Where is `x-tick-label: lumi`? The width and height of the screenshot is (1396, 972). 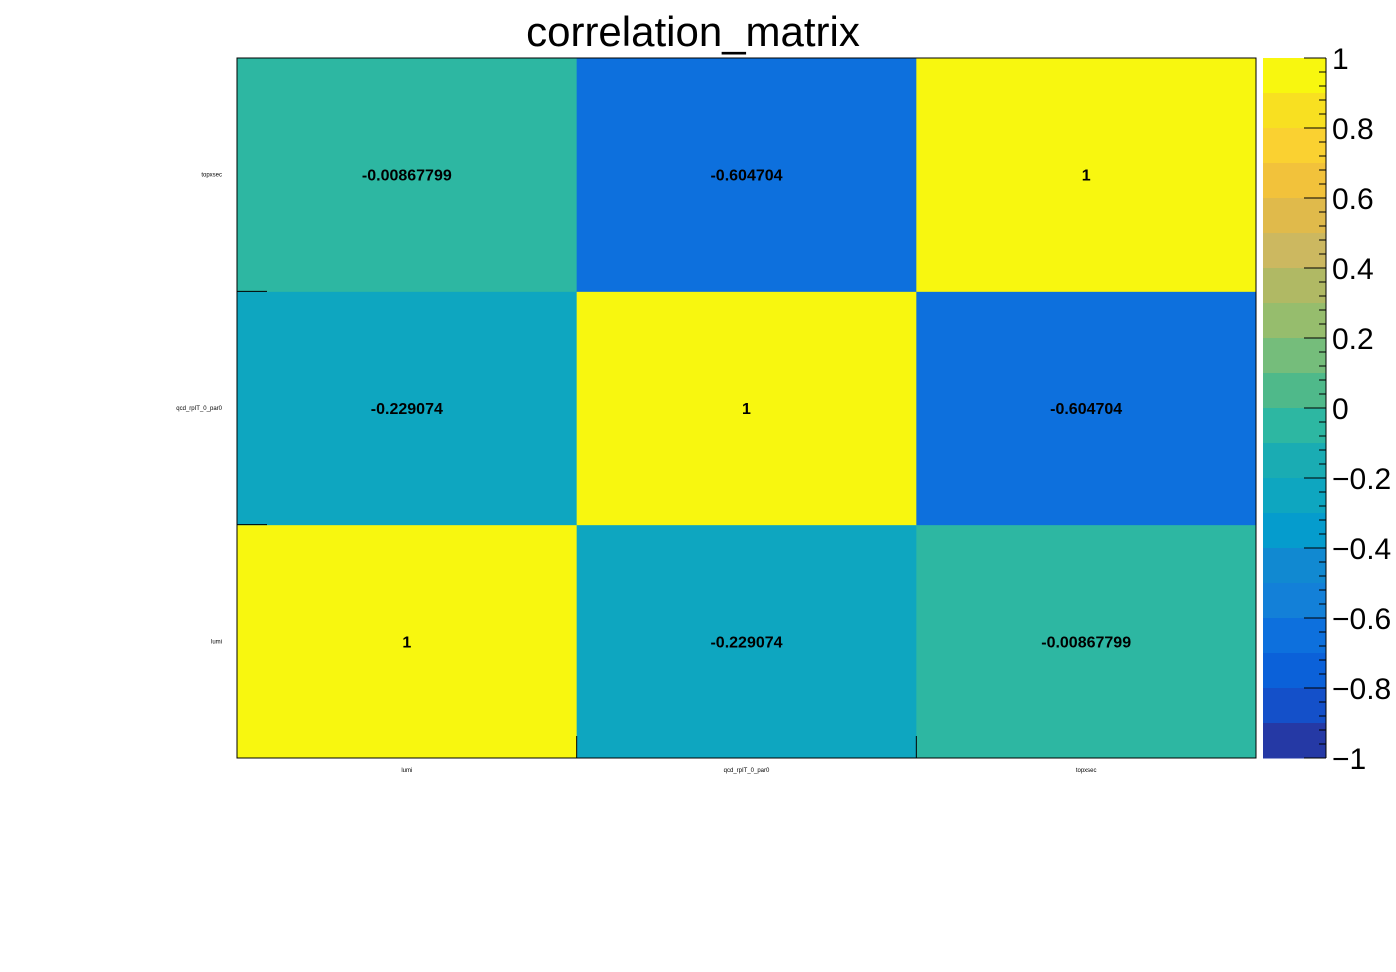 x-tick-label: lumi is located at coordinates (406, 771).